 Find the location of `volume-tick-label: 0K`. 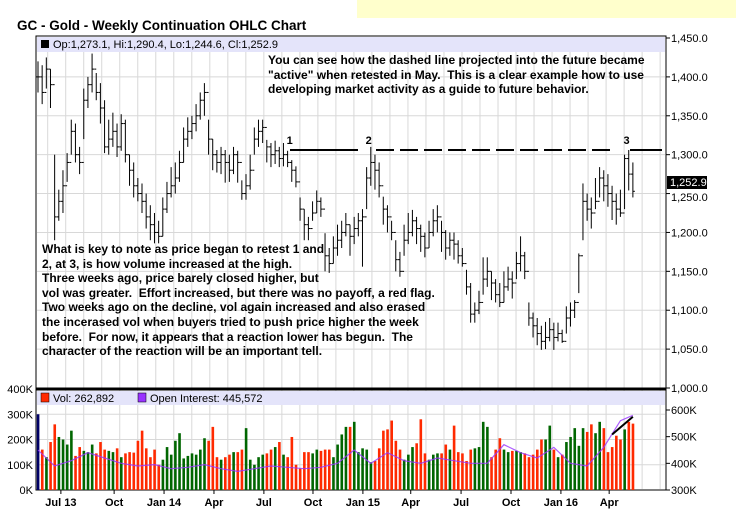

volume-tick-label: 0K is located at coordinates (27, 491).